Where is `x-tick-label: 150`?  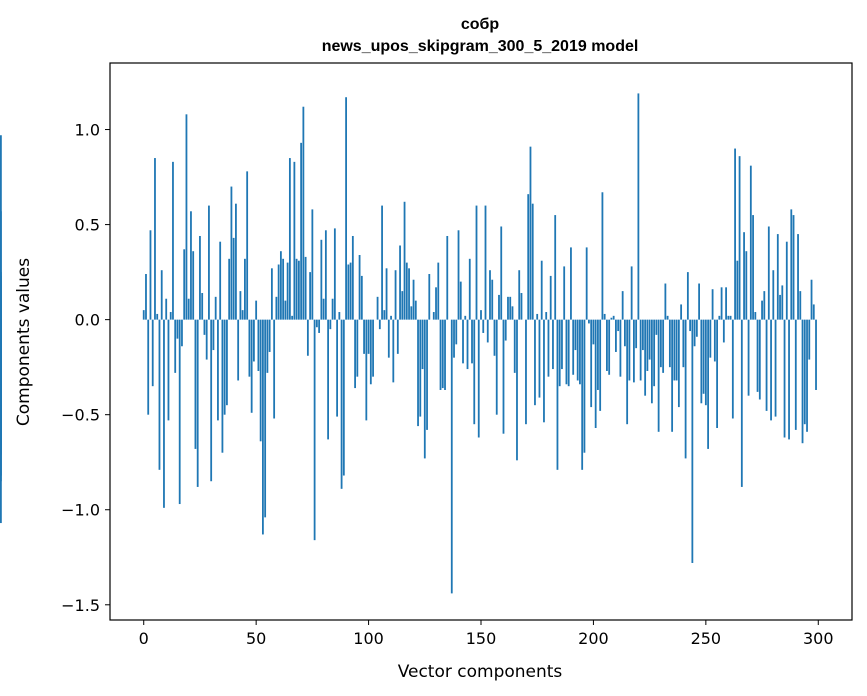 x-tick-label: 150 is located at coordinates (481, 638).